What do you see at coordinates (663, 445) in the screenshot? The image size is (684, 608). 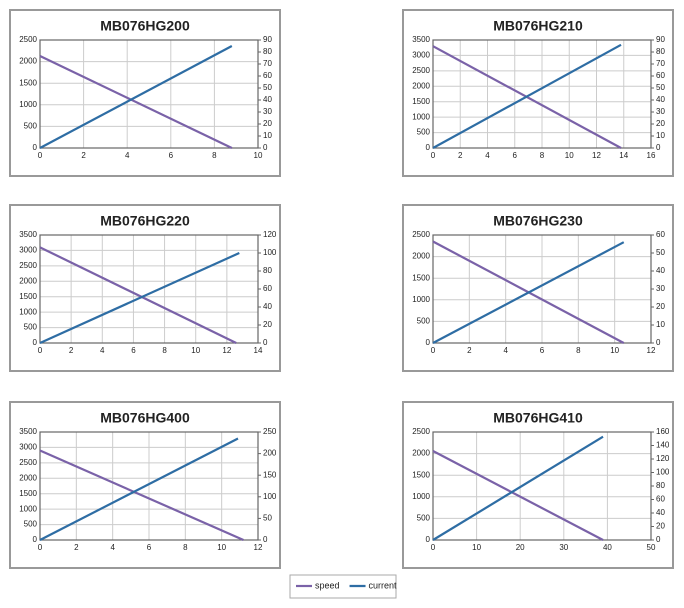 I see `y2-tick-label: 140` at bounding box center [663, 445].